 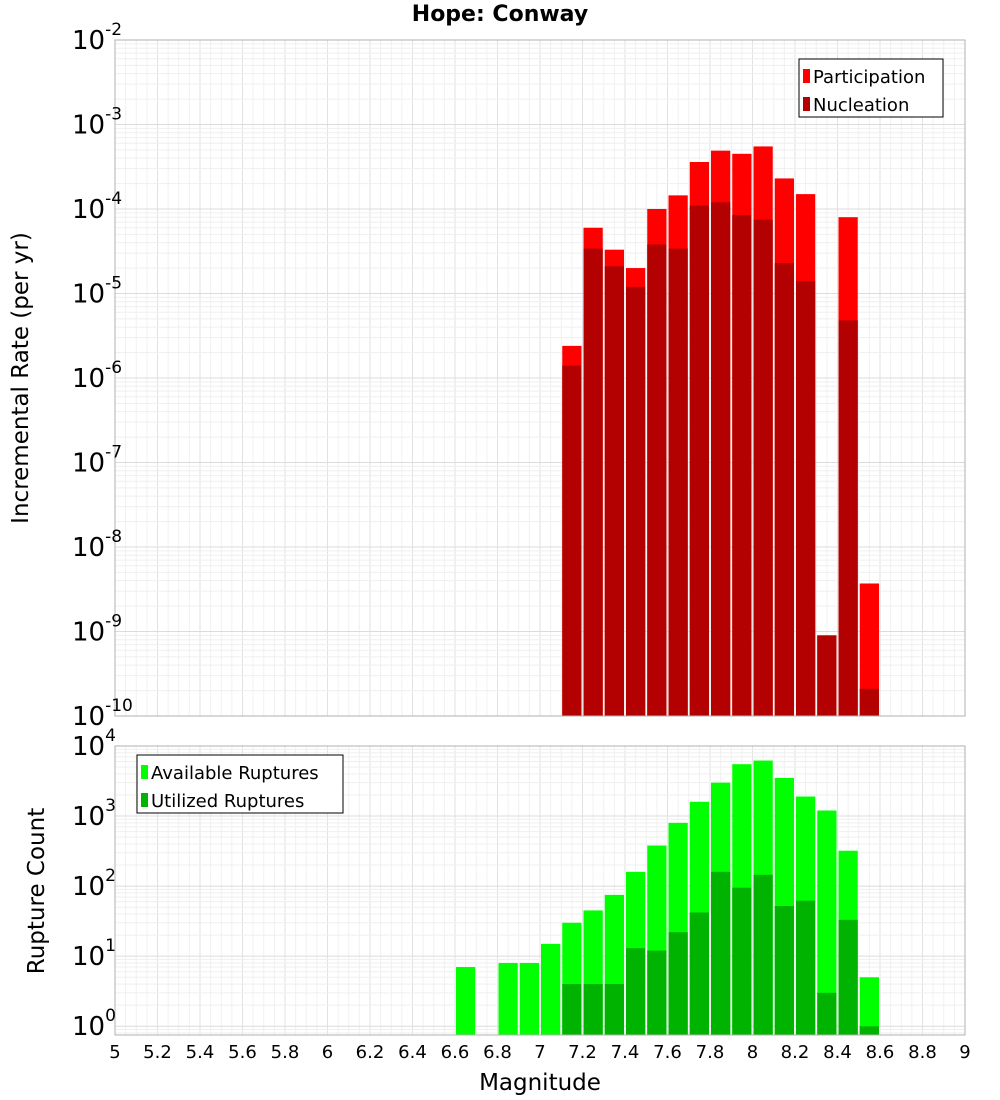 I want to click on x-tick-label: 8.2, so click(x=795, y=1052).